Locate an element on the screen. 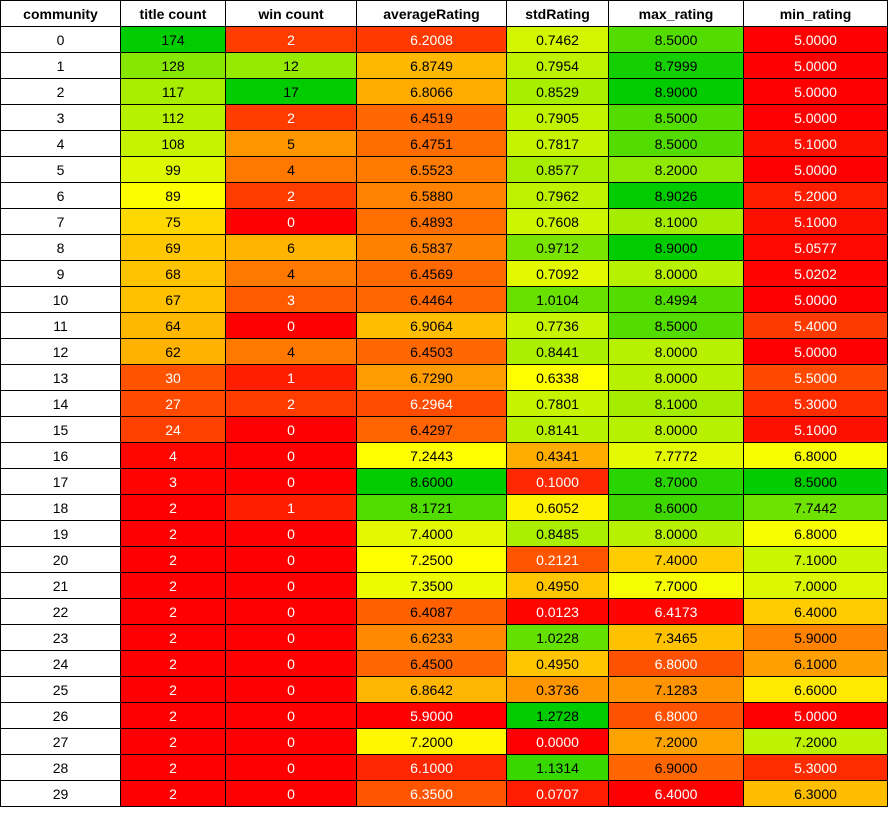  value-cell: 17 is located at coordinates (291, 91).